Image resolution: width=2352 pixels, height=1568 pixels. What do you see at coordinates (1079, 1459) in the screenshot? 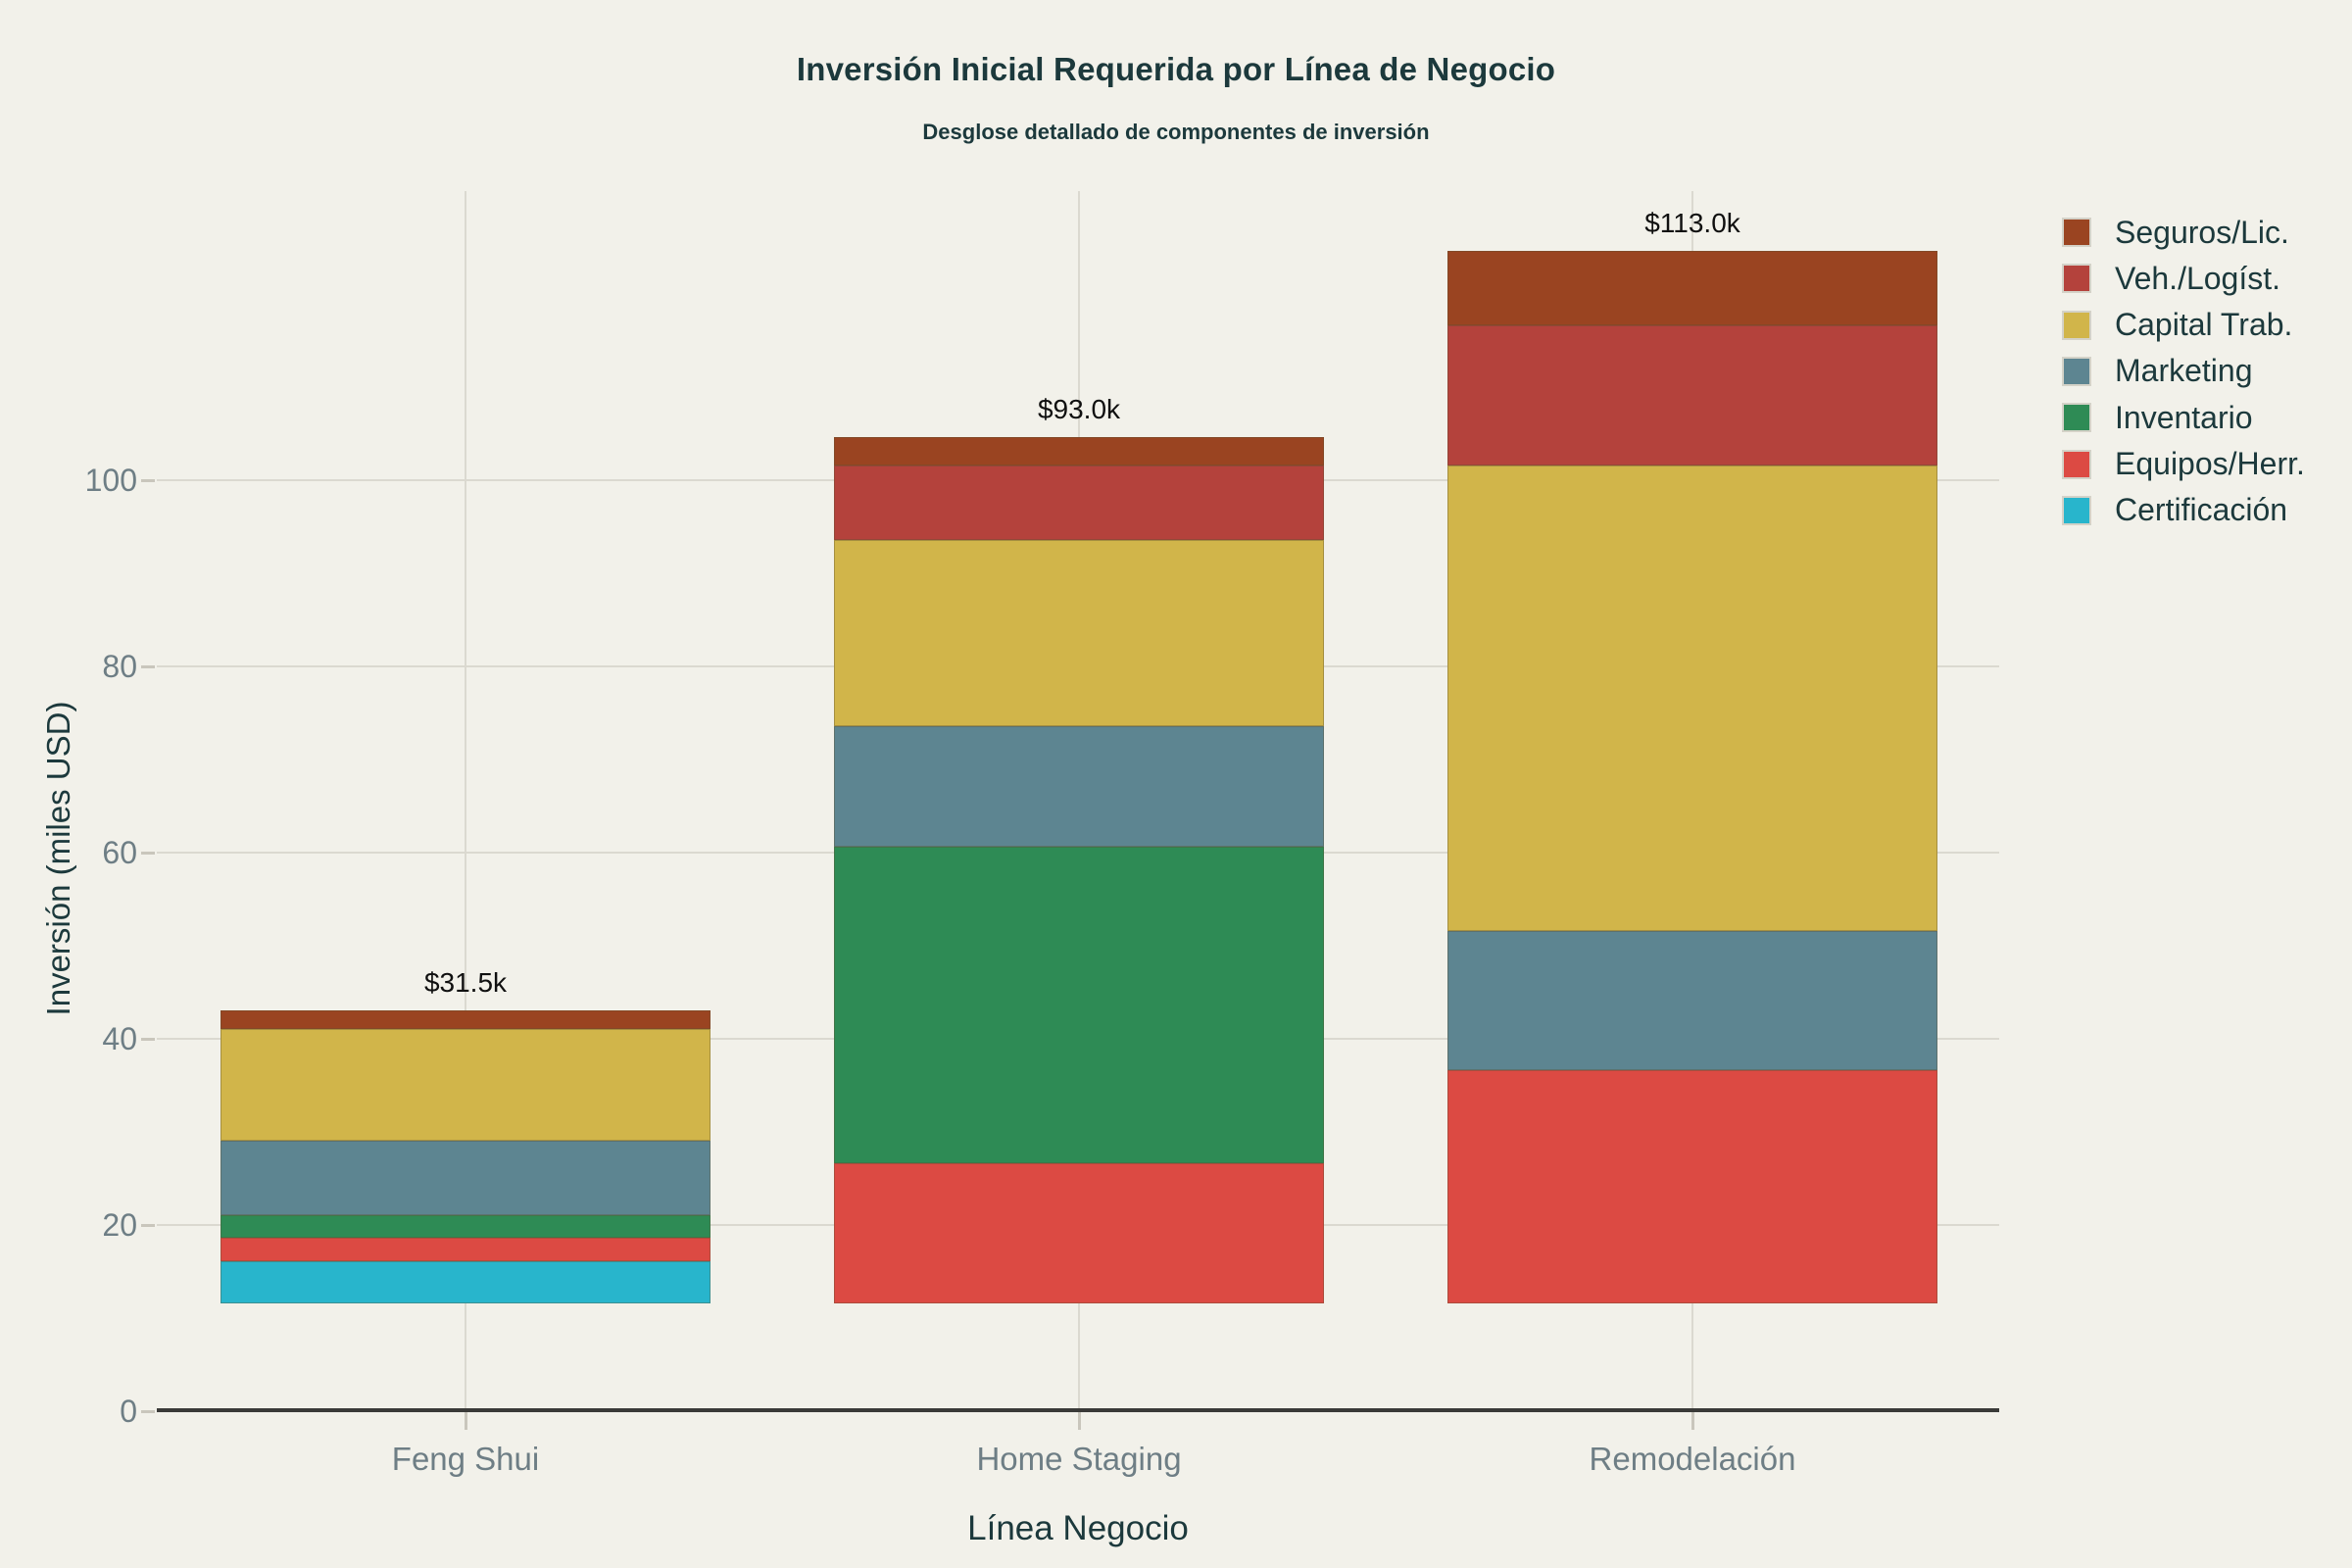
I see `x-tick-label: Home Staging` at bounding box center [1079, 1459].